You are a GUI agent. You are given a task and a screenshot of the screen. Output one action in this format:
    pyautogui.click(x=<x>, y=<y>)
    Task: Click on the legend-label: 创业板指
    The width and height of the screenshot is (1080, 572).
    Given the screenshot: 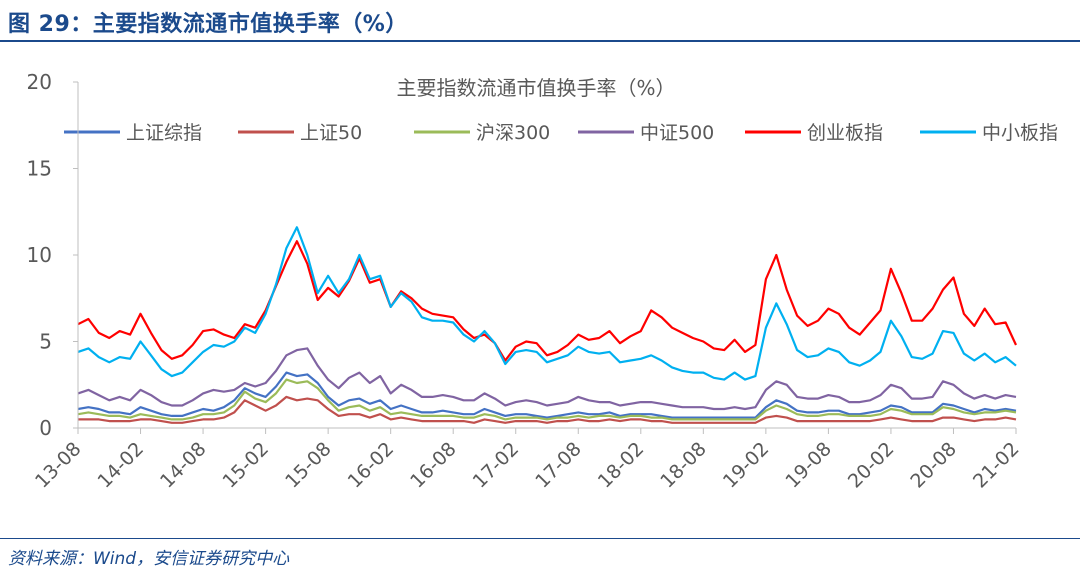 What is the action you would take?
    pyautogui.click(x=845, y=133)
    